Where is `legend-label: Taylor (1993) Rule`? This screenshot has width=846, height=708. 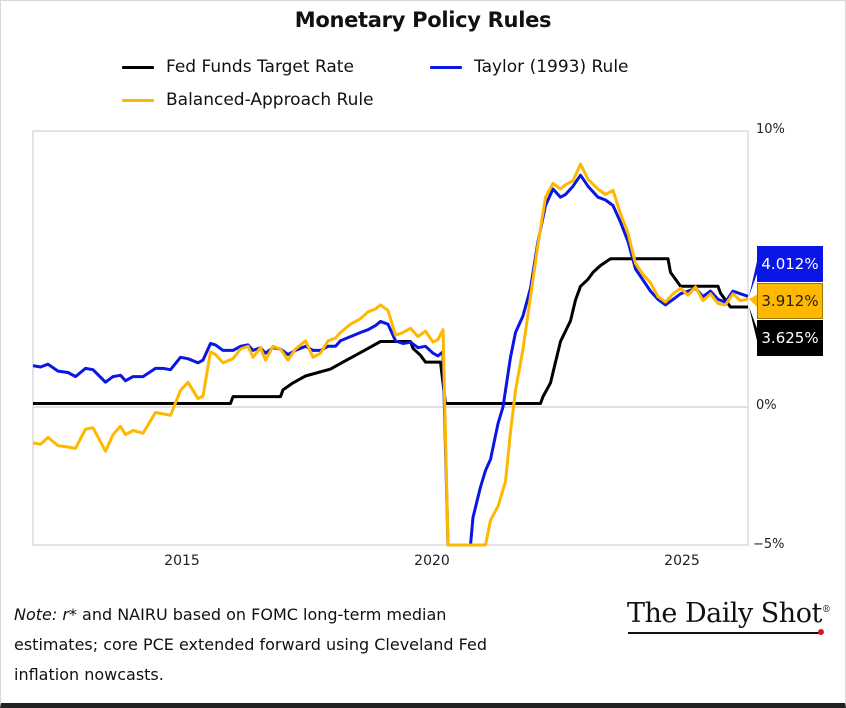 legend-label: Taylor (1993) Rule is located at coordinates (551, 67).